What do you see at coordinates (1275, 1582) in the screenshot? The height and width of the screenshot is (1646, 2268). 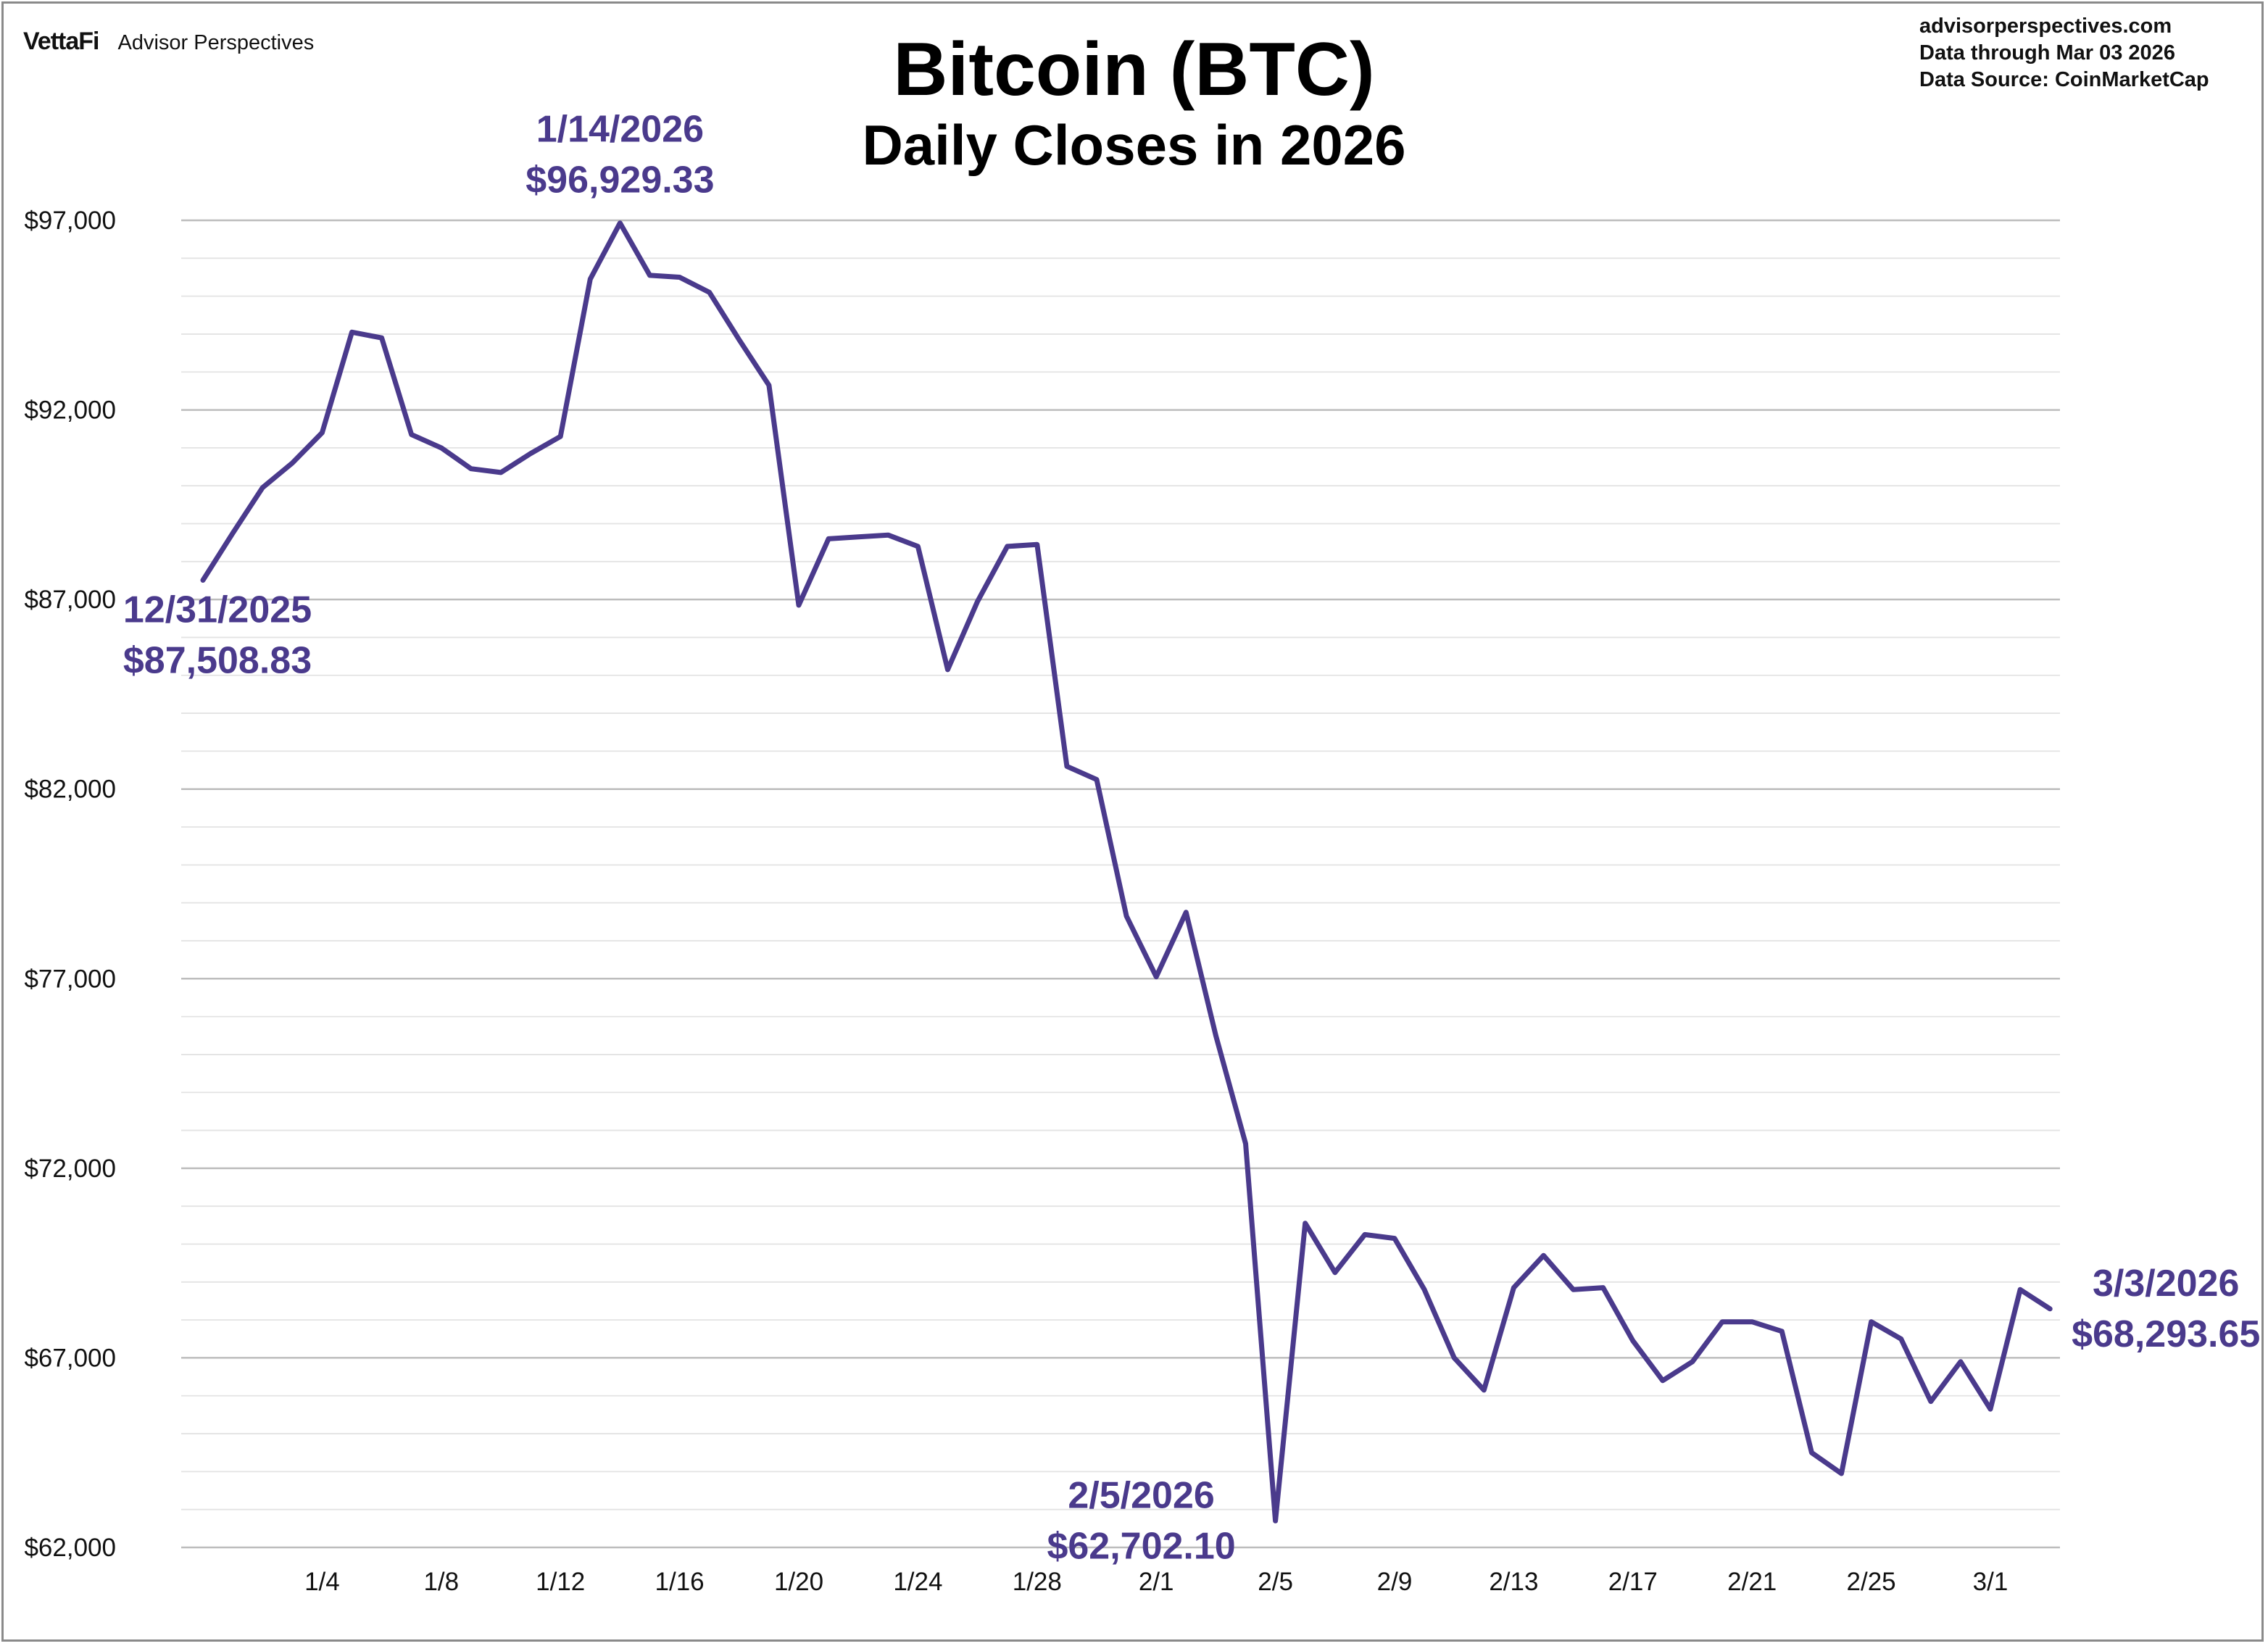 I see `x-tick-label: 2/5` at bounding box center [1275, 1582].